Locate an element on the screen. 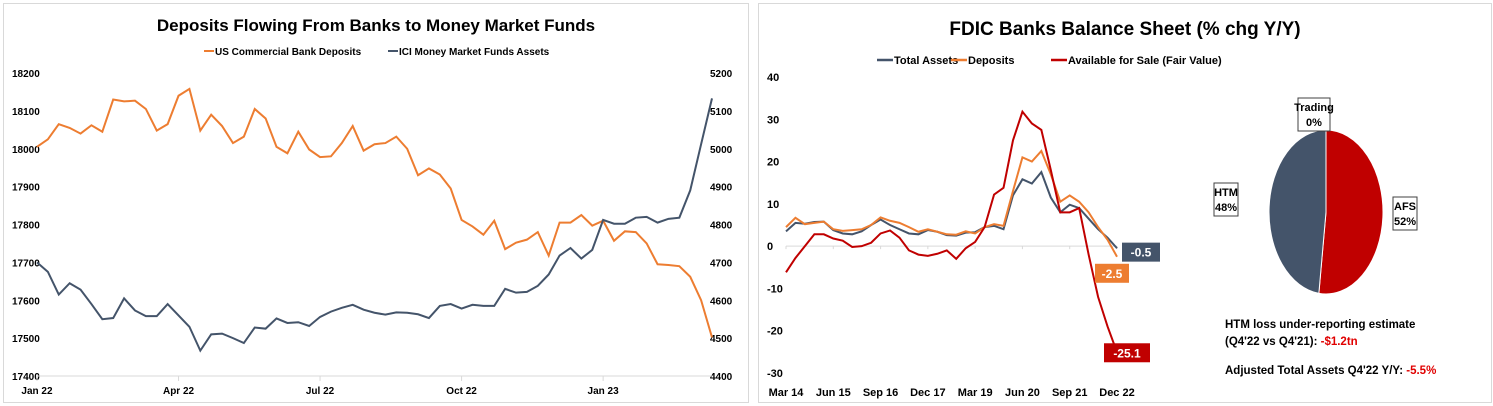 The width and height of the screenshot is (1493, 406). y-tick-left: 17700 is located at coordinates (26, 263).